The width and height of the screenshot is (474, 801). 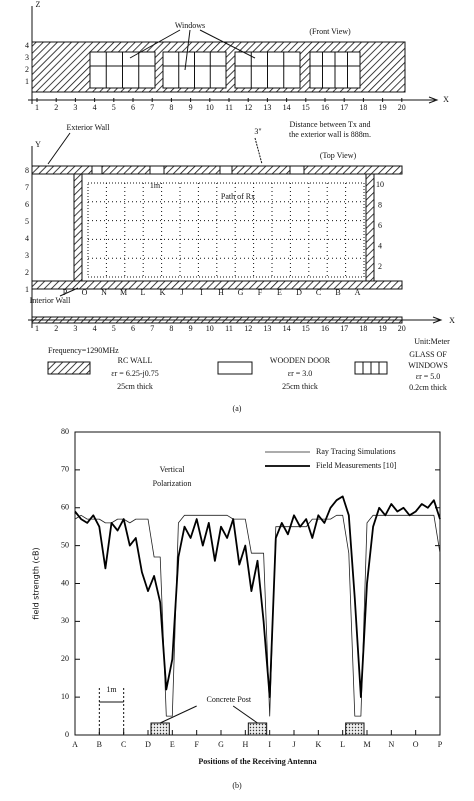 What do you see at coordinates (318, 744) in the screenshot?
I see `x-tick-label: K` at bounding box center [318, 744].